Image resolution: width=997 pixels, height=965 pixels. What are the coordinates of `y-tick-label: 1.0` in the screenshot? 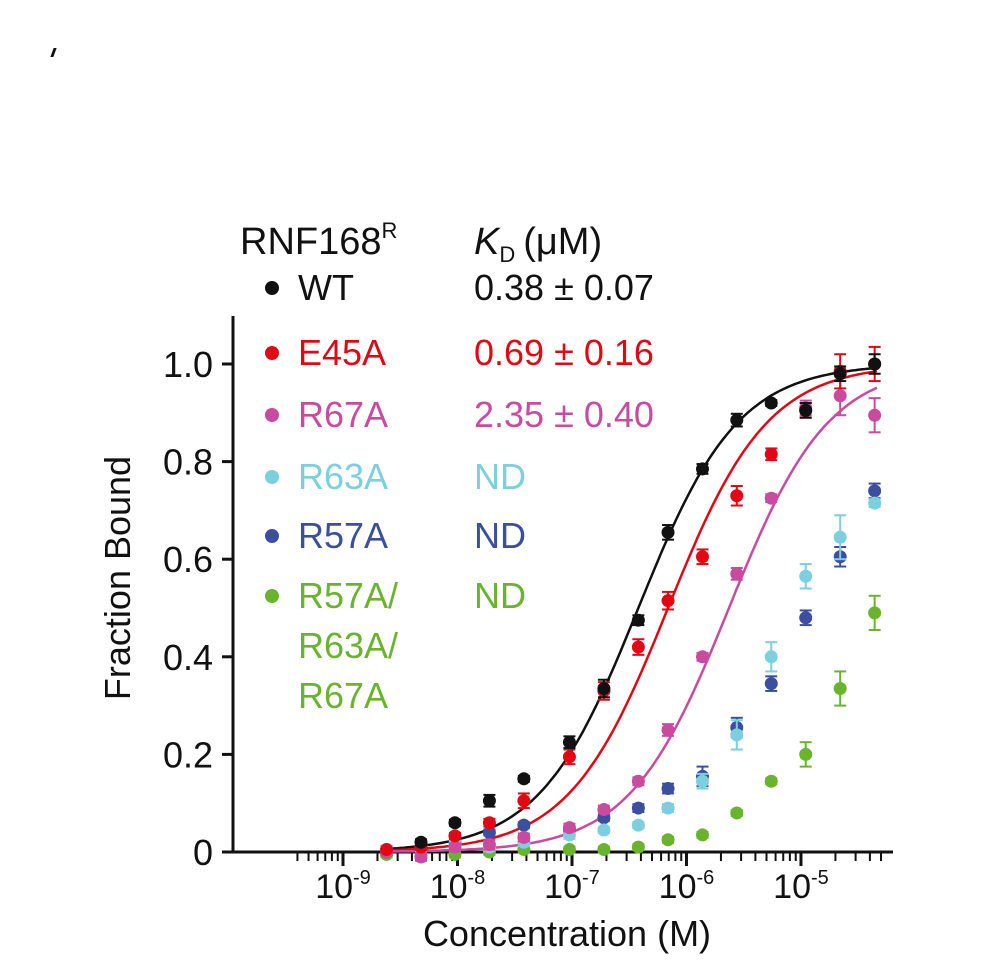 It's located at (188, 364).